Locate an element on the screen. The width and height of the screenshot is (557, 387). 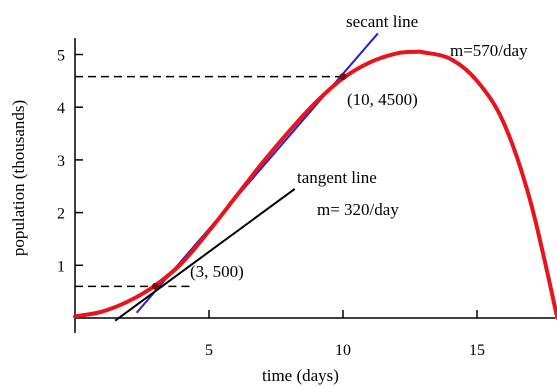
tangent-label: tangent line is located at coordinates (337, 177).